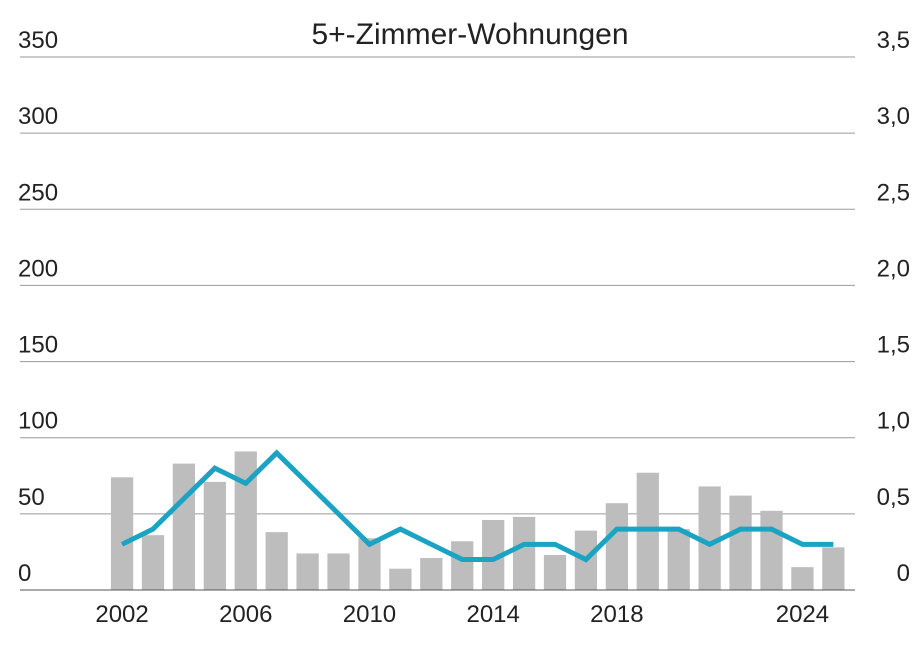  What do you see at coordinates (893, 116) in the screenshot?
I see `y2-tick-label: 3,0` at bounding box center [893, 116].